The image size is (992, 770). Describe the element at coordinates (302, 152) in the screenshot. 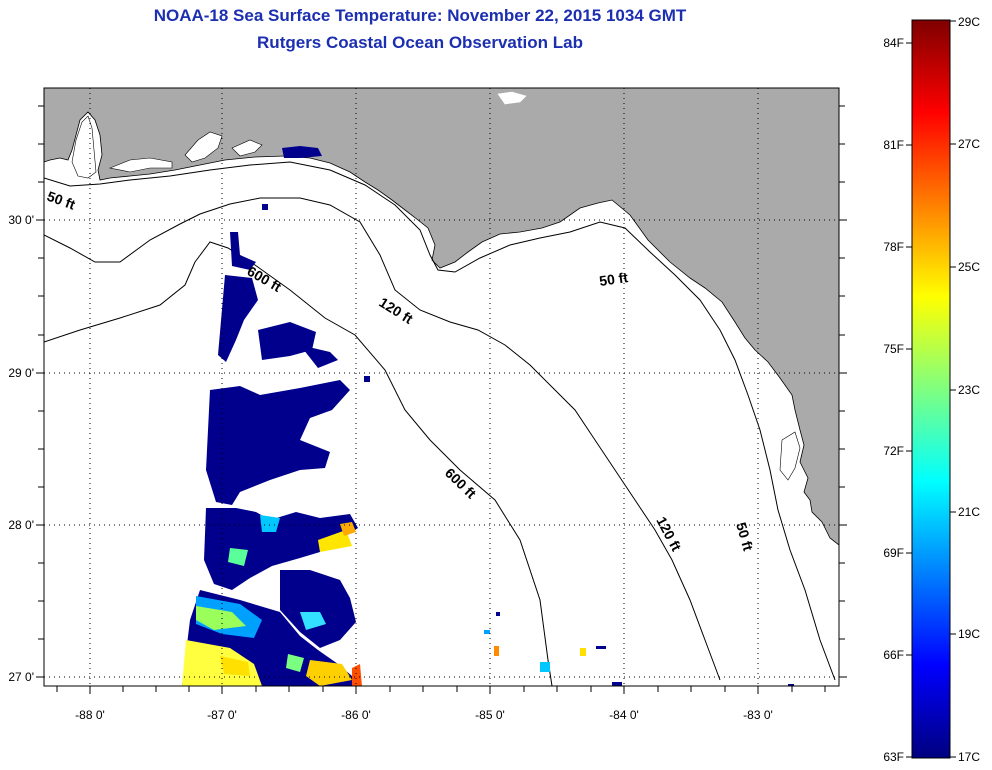

I see `nearshore-sst-patch` at that location.